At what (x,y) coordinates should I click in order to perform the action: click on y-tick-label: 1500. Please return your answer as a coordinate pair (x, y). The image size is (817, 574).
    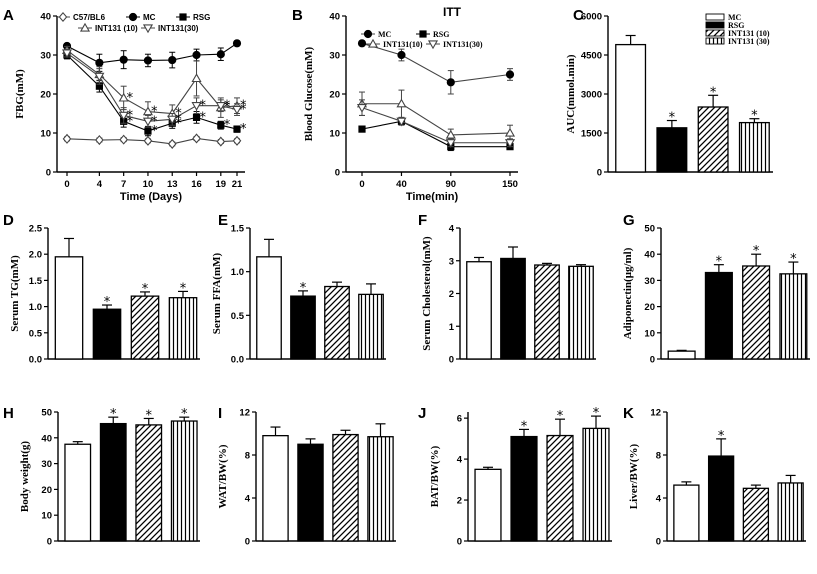
    Looking at the image, I should click on (591, 134).